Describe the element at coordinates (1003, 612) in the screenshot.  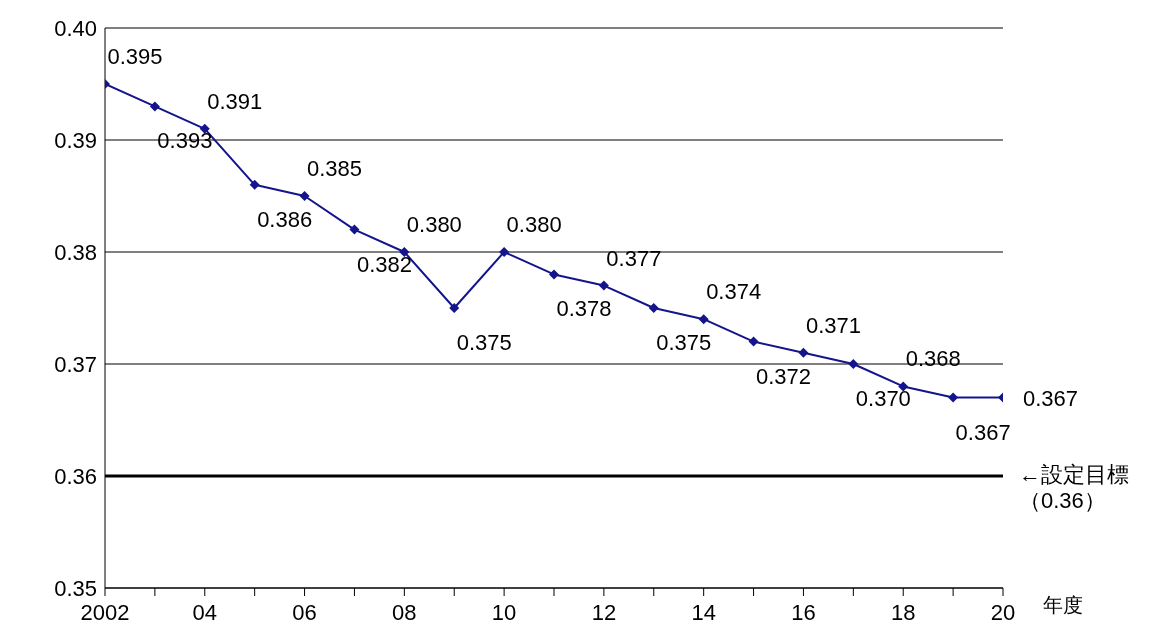
I see `x-tick-label: 20` at that location.